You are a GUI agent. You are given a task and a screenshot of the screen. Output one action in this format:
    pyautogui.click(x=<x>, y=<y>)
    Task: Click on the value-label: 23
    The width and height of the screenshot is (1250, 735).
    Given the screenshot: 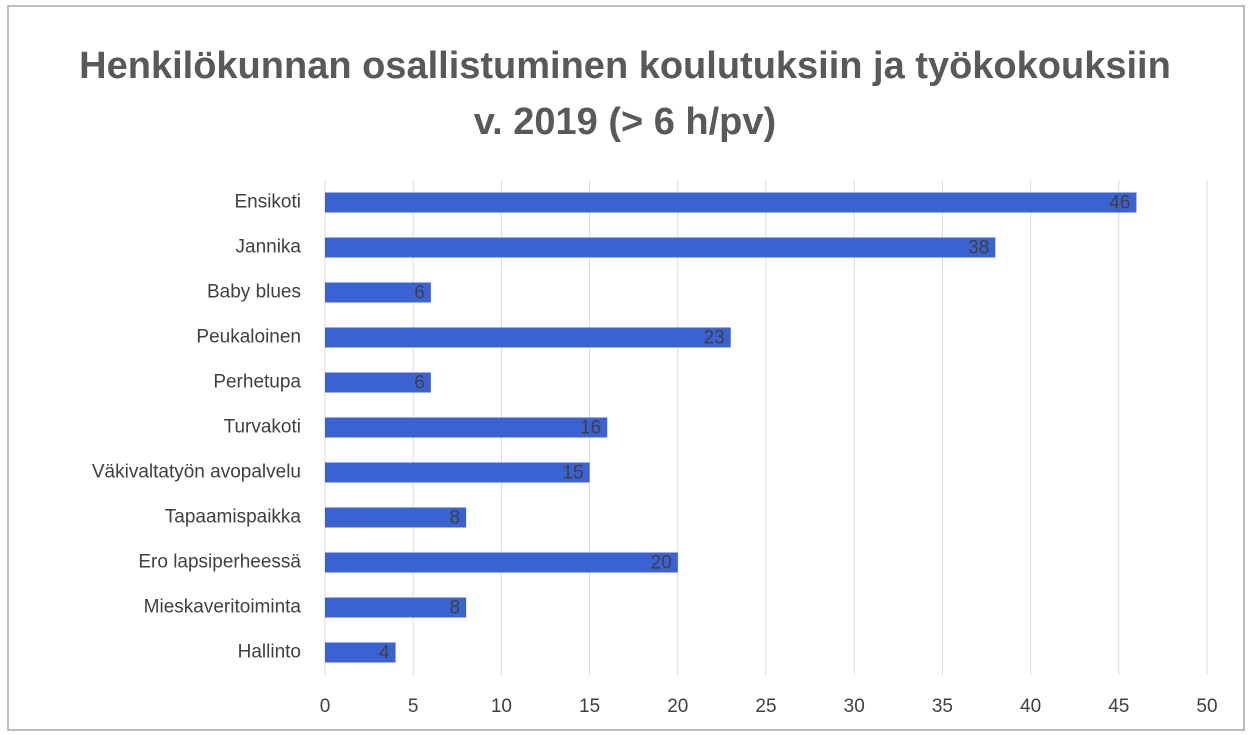 What is the action you would take?
    pyautogui.click(x=714, y=338)
    